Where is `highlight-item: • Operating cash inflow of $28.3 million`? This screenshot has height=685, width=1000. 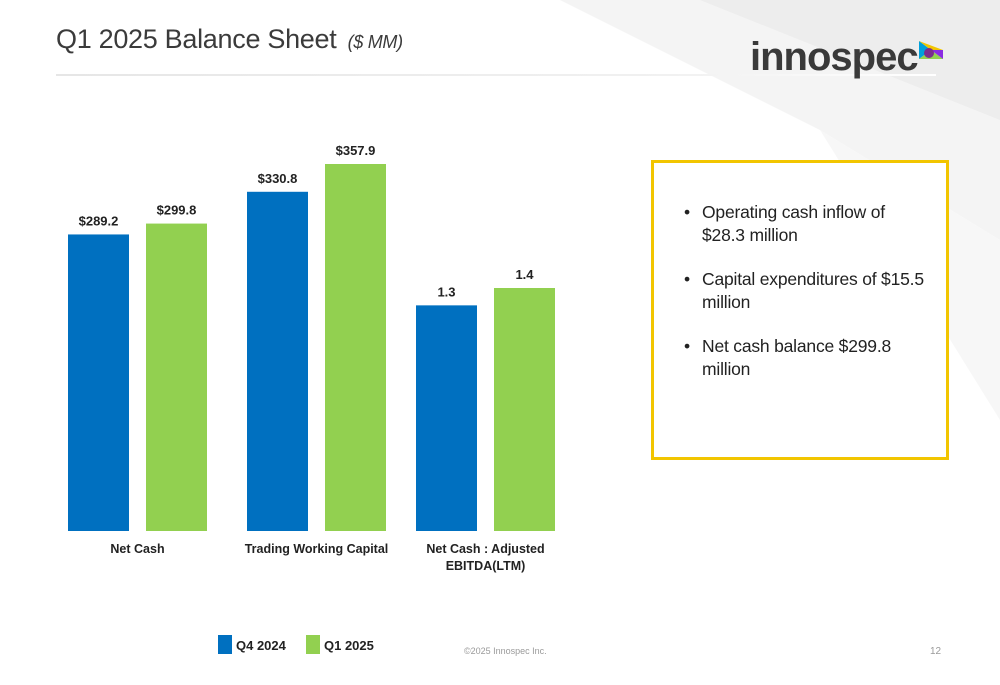
highlight-item: • Operating cash inflow of $28.3 million is located at coordinates (805, 224).